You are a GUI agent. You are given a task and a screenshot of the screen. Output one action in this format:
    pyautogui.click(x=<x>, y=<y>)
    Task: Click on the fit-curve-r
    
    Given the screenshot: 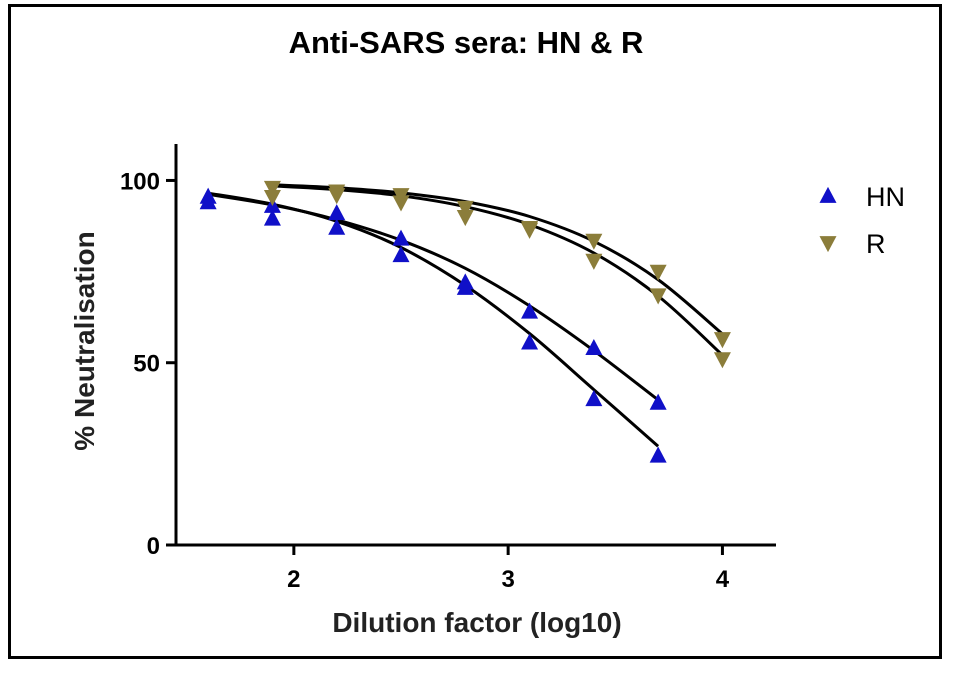 What is the action you would take?
    pyautogui.click(x=498, y=259)
    